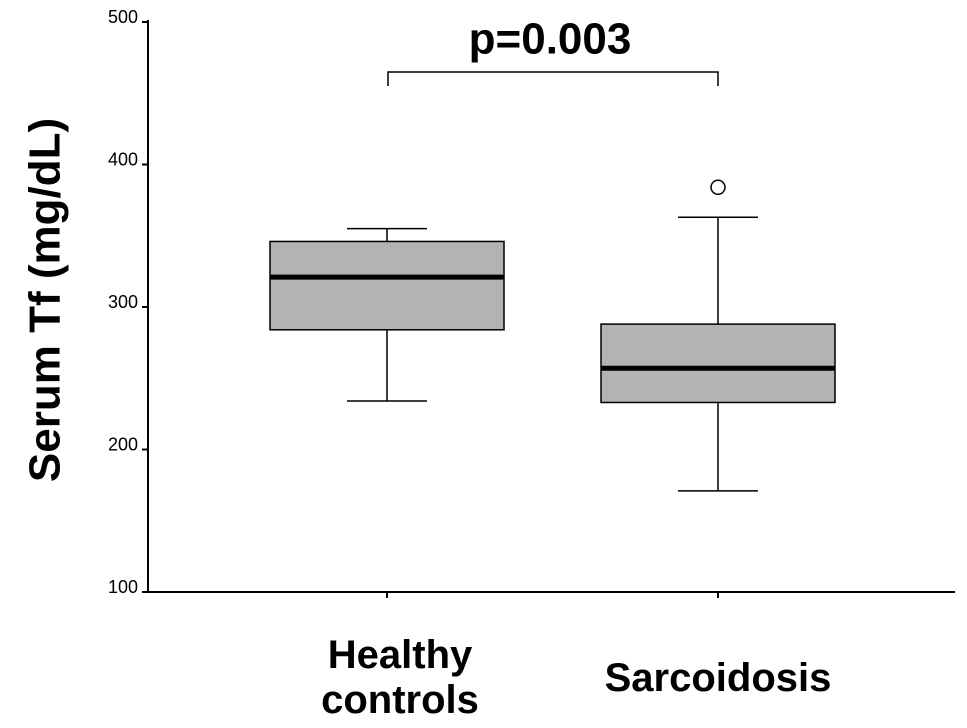 The height and width of the screenshot is (728, 967). What do you see at coordinates (718, 677) in the screenshot?
I see `x-tick-label: Sarcoidosis` at bounding box center [718, 677].